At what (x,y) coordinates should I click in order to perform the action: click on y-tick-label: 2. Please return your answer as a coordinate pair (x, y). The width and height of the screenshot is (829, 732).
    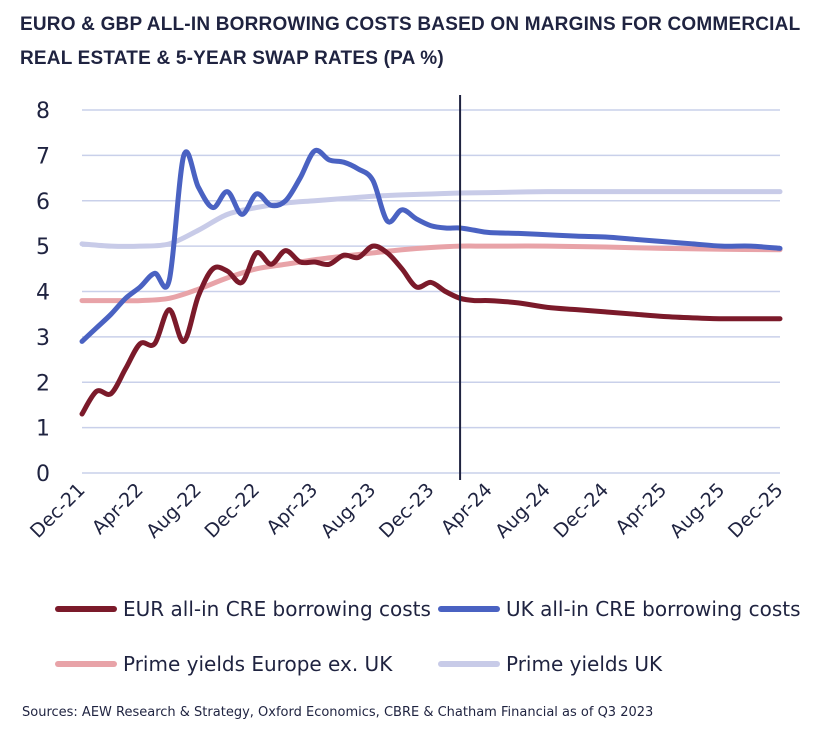
    Looking at the image, I should click on (43, 383).